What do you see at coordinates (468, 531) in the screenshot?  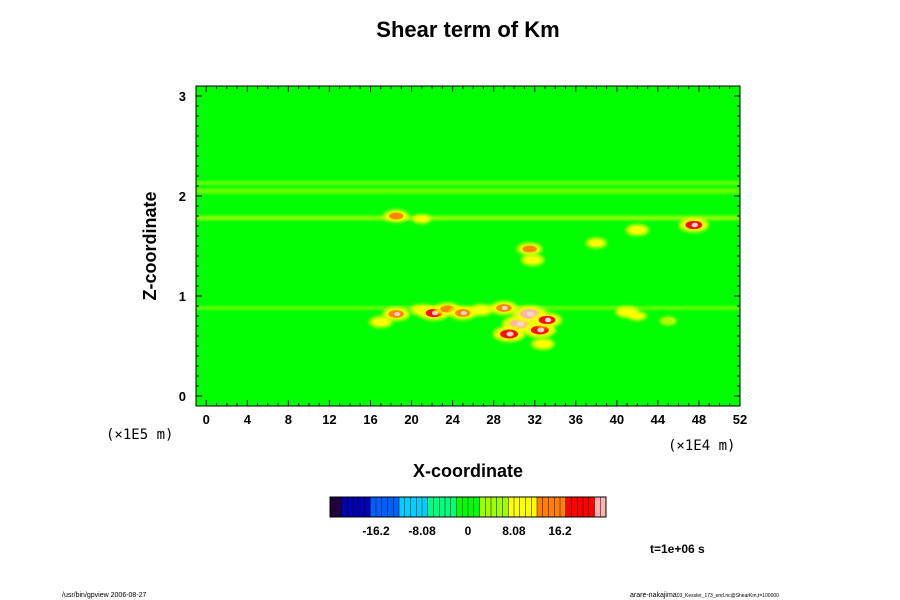 I see `colorbar-label-2: 0` at bounding box center [468, 531].